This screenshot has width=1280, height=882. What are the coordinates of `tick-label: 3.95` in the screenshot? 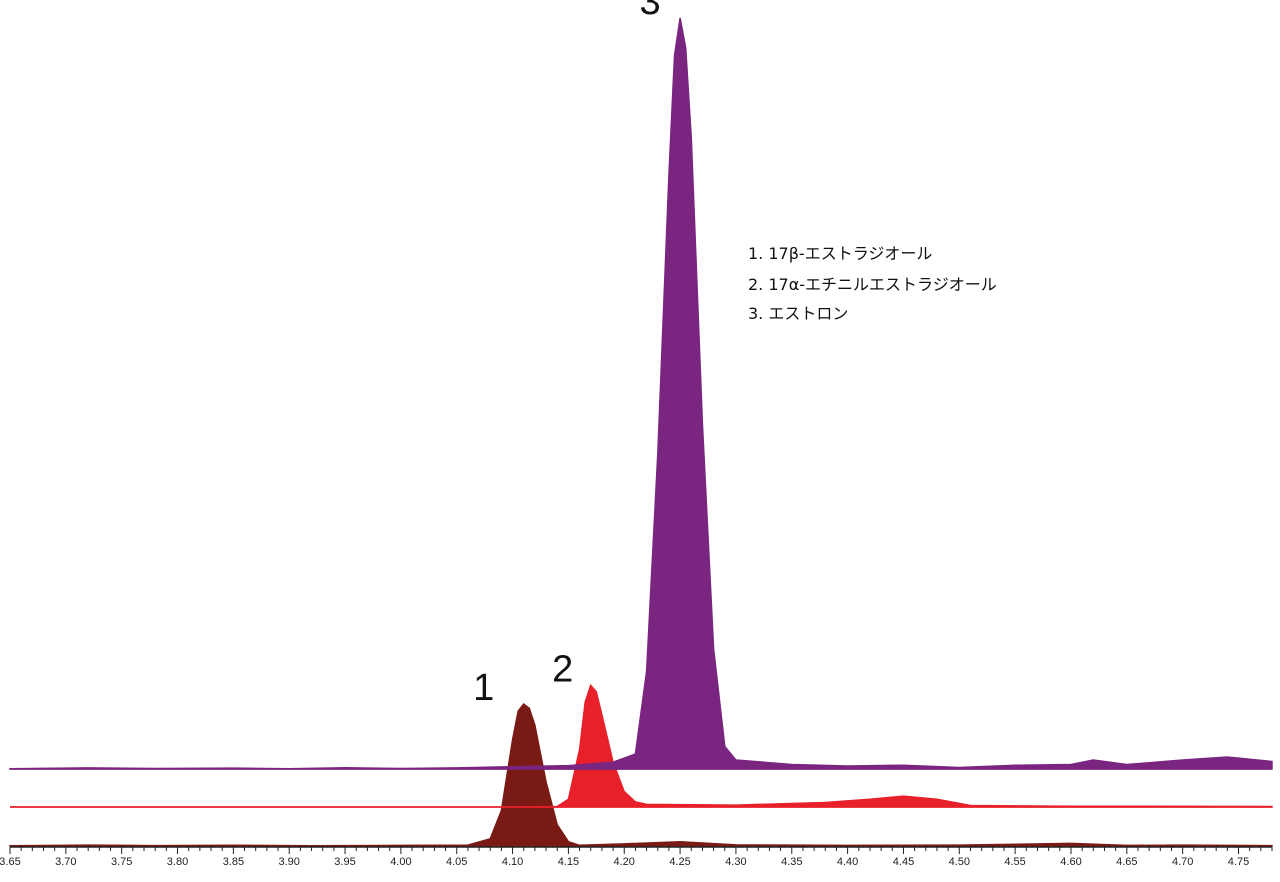 It's located at (344, 862).